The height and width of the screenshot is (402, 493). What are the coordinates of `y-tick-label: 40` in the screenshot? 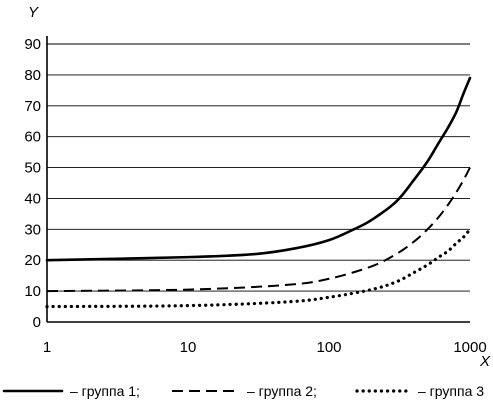 It's located at (32, 198).